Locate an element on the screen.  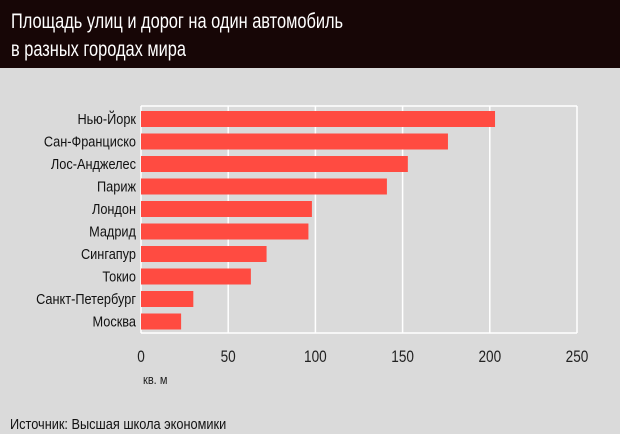
x-tick-label: 50 is located at coordinates (228, 357).